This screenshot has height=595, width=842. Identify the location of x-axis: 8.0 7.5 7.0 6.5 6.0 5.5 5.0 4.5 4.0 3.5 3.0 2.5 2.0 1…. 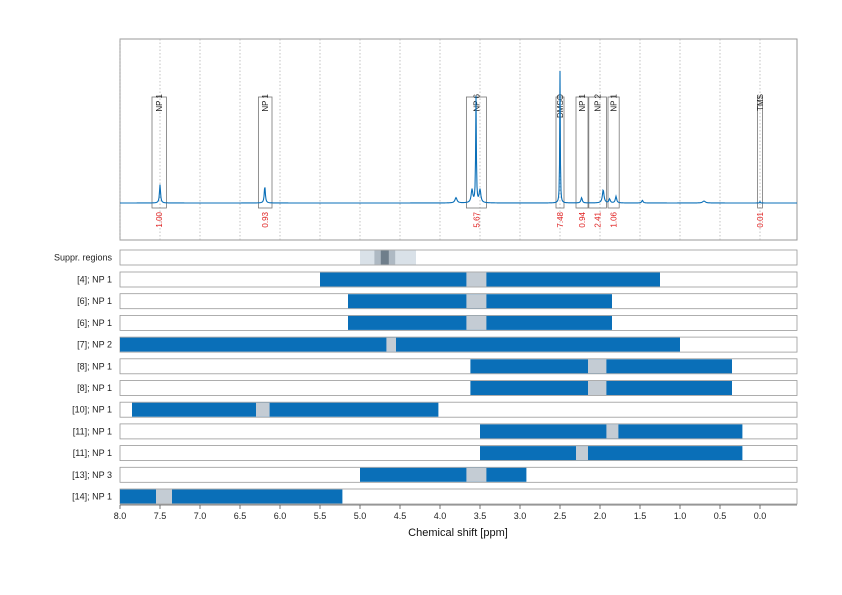
(455, 512).